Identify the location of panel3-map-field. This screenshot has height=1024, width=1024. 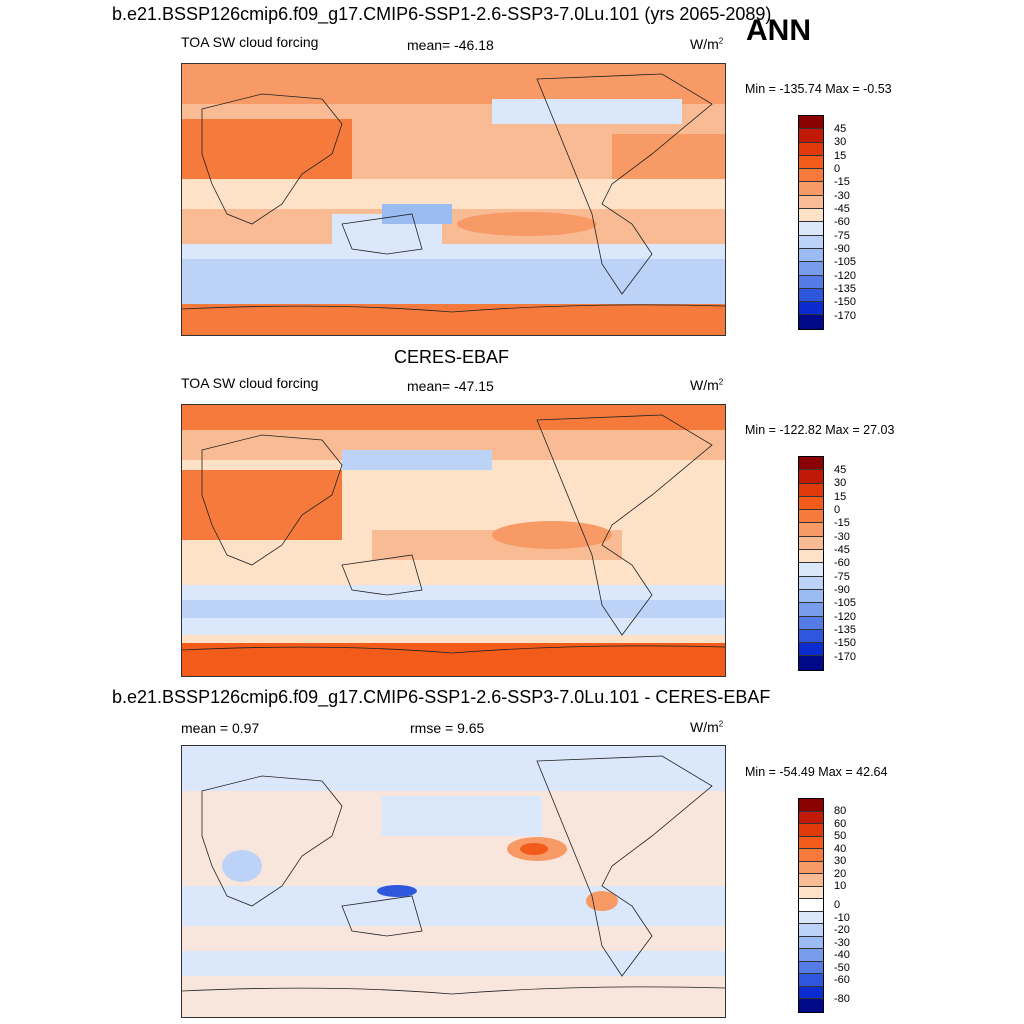
(453, 881).